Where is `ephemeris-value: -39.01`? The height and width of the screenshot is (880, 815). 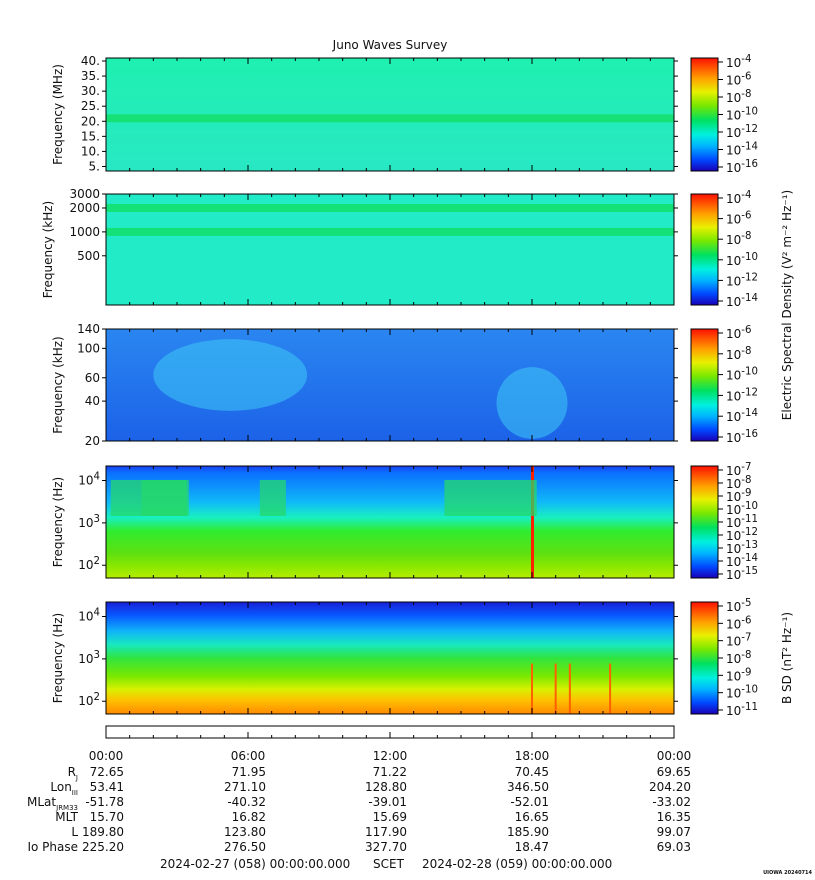 ephemeris-value: -39.01 is located at coordinates (387, 802).